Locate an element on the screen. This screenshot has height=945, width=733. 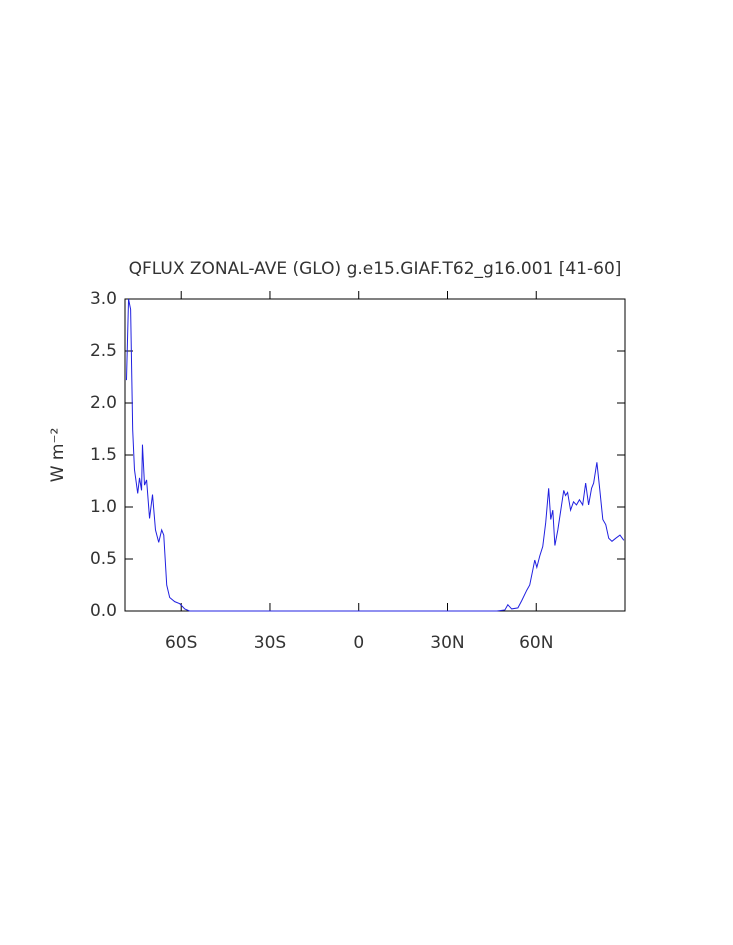
y-tick-label: 0.0 is located at coordinates (103, 611).